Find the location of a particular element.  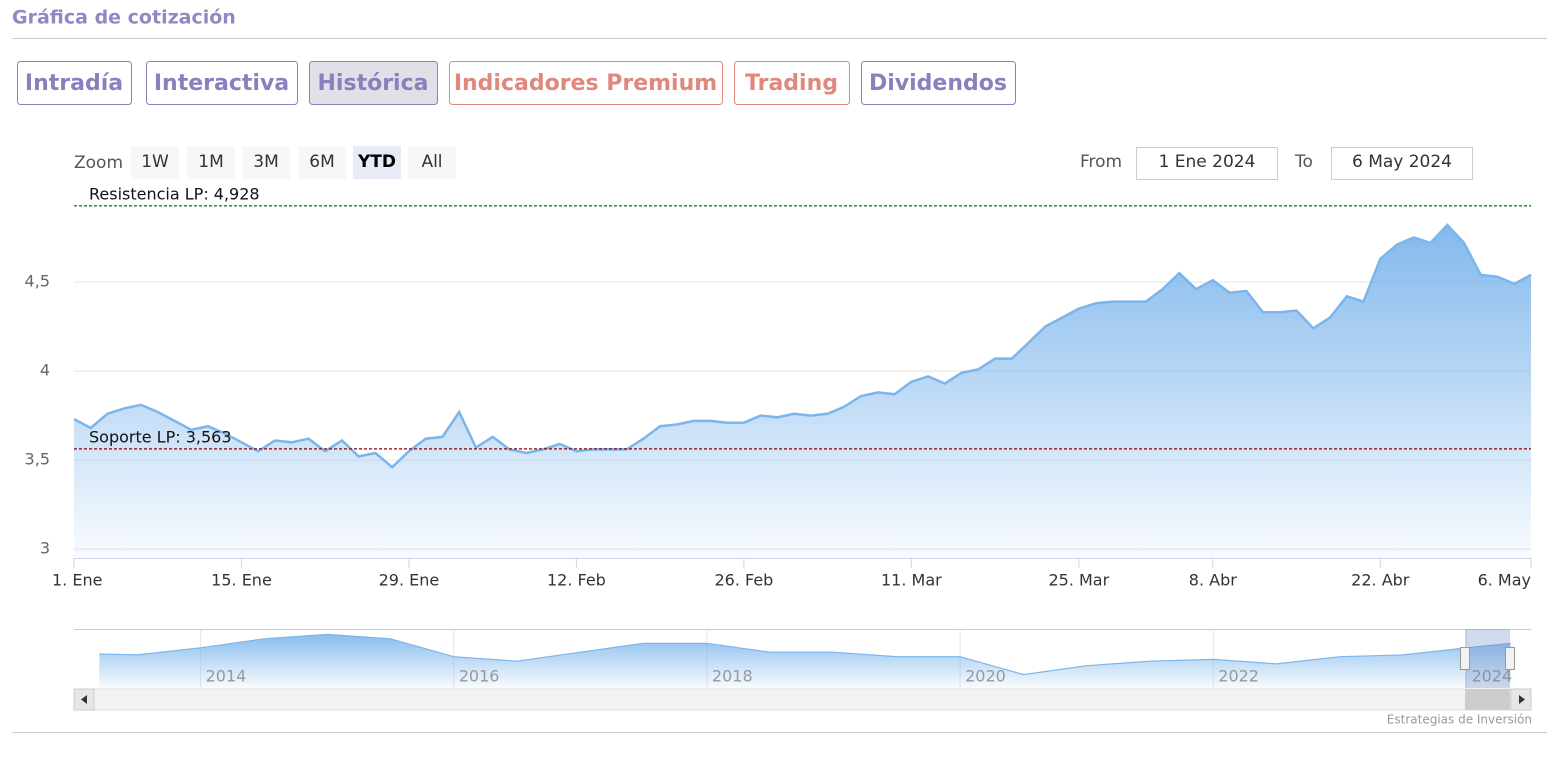

navigator-label: 2014 is located at coordinates (226, 676).